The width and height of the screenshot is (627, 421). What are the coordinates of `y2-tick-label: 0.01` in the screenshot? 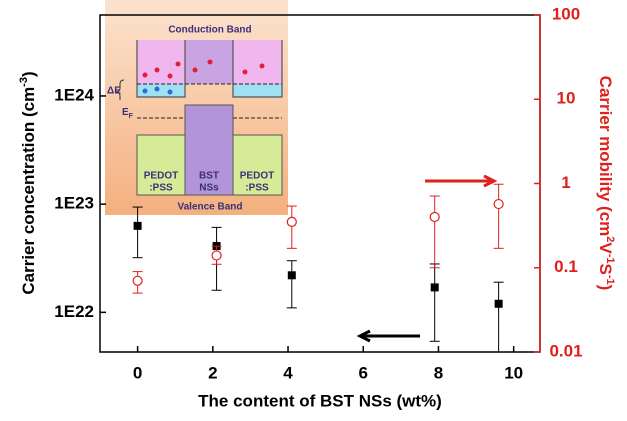 It's located at (565, 350).